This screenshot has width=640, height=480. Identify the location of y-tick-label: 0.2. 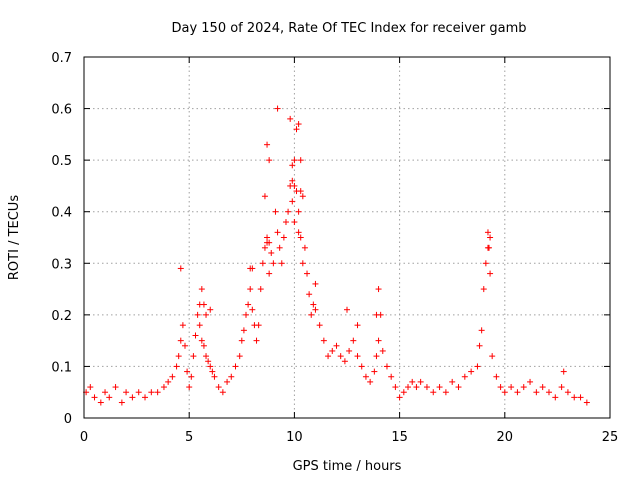
(61, 316).